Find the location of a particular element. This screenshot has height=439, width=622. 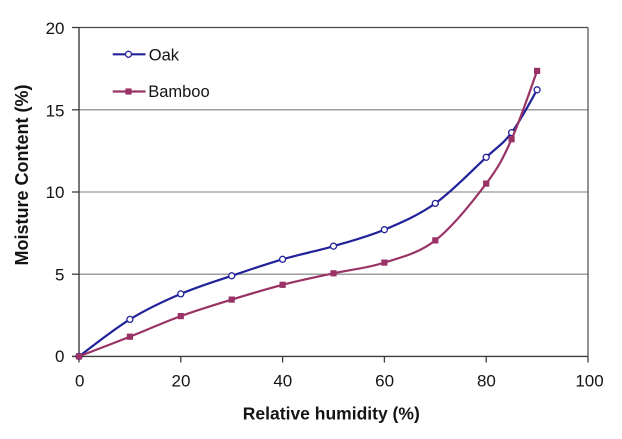

svg-text: Oak is located at coordinates (164, 55).